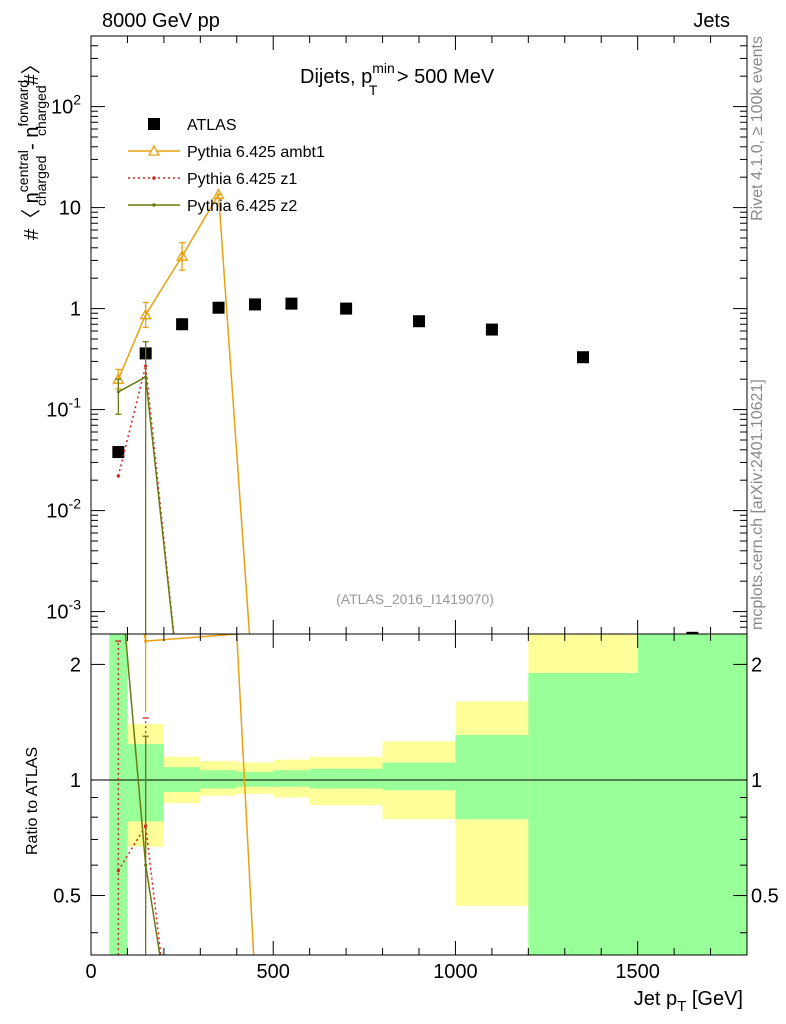 The width and height of the screenshot is (786, 1024). What do you see at coordinates (63, 408) in the screenshot?
I see `main-ytick-label: 10⁻¹` at bounding box center [63, 408].